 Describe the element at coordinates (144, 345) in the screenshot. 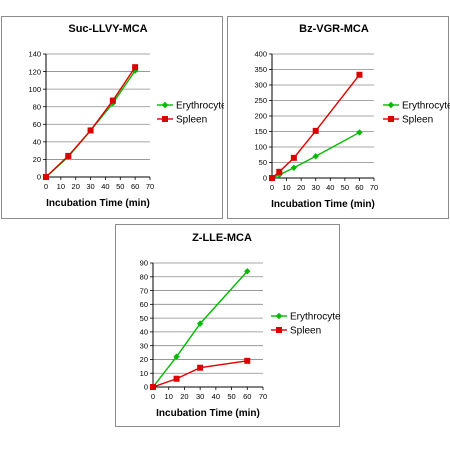

I see `y-tick-label: 30` at that location.